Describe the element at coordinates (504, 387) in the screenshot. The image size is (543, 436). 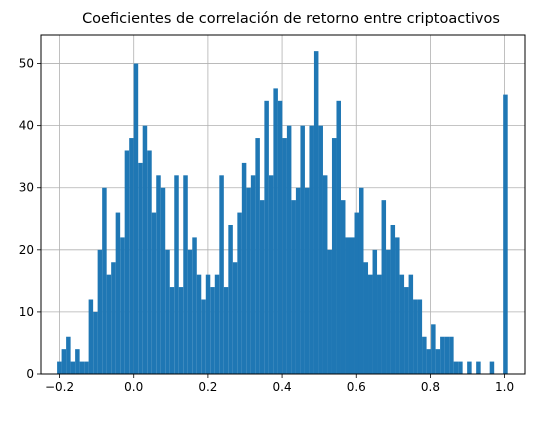
I see `x-tick-label: 1.0` at that location.